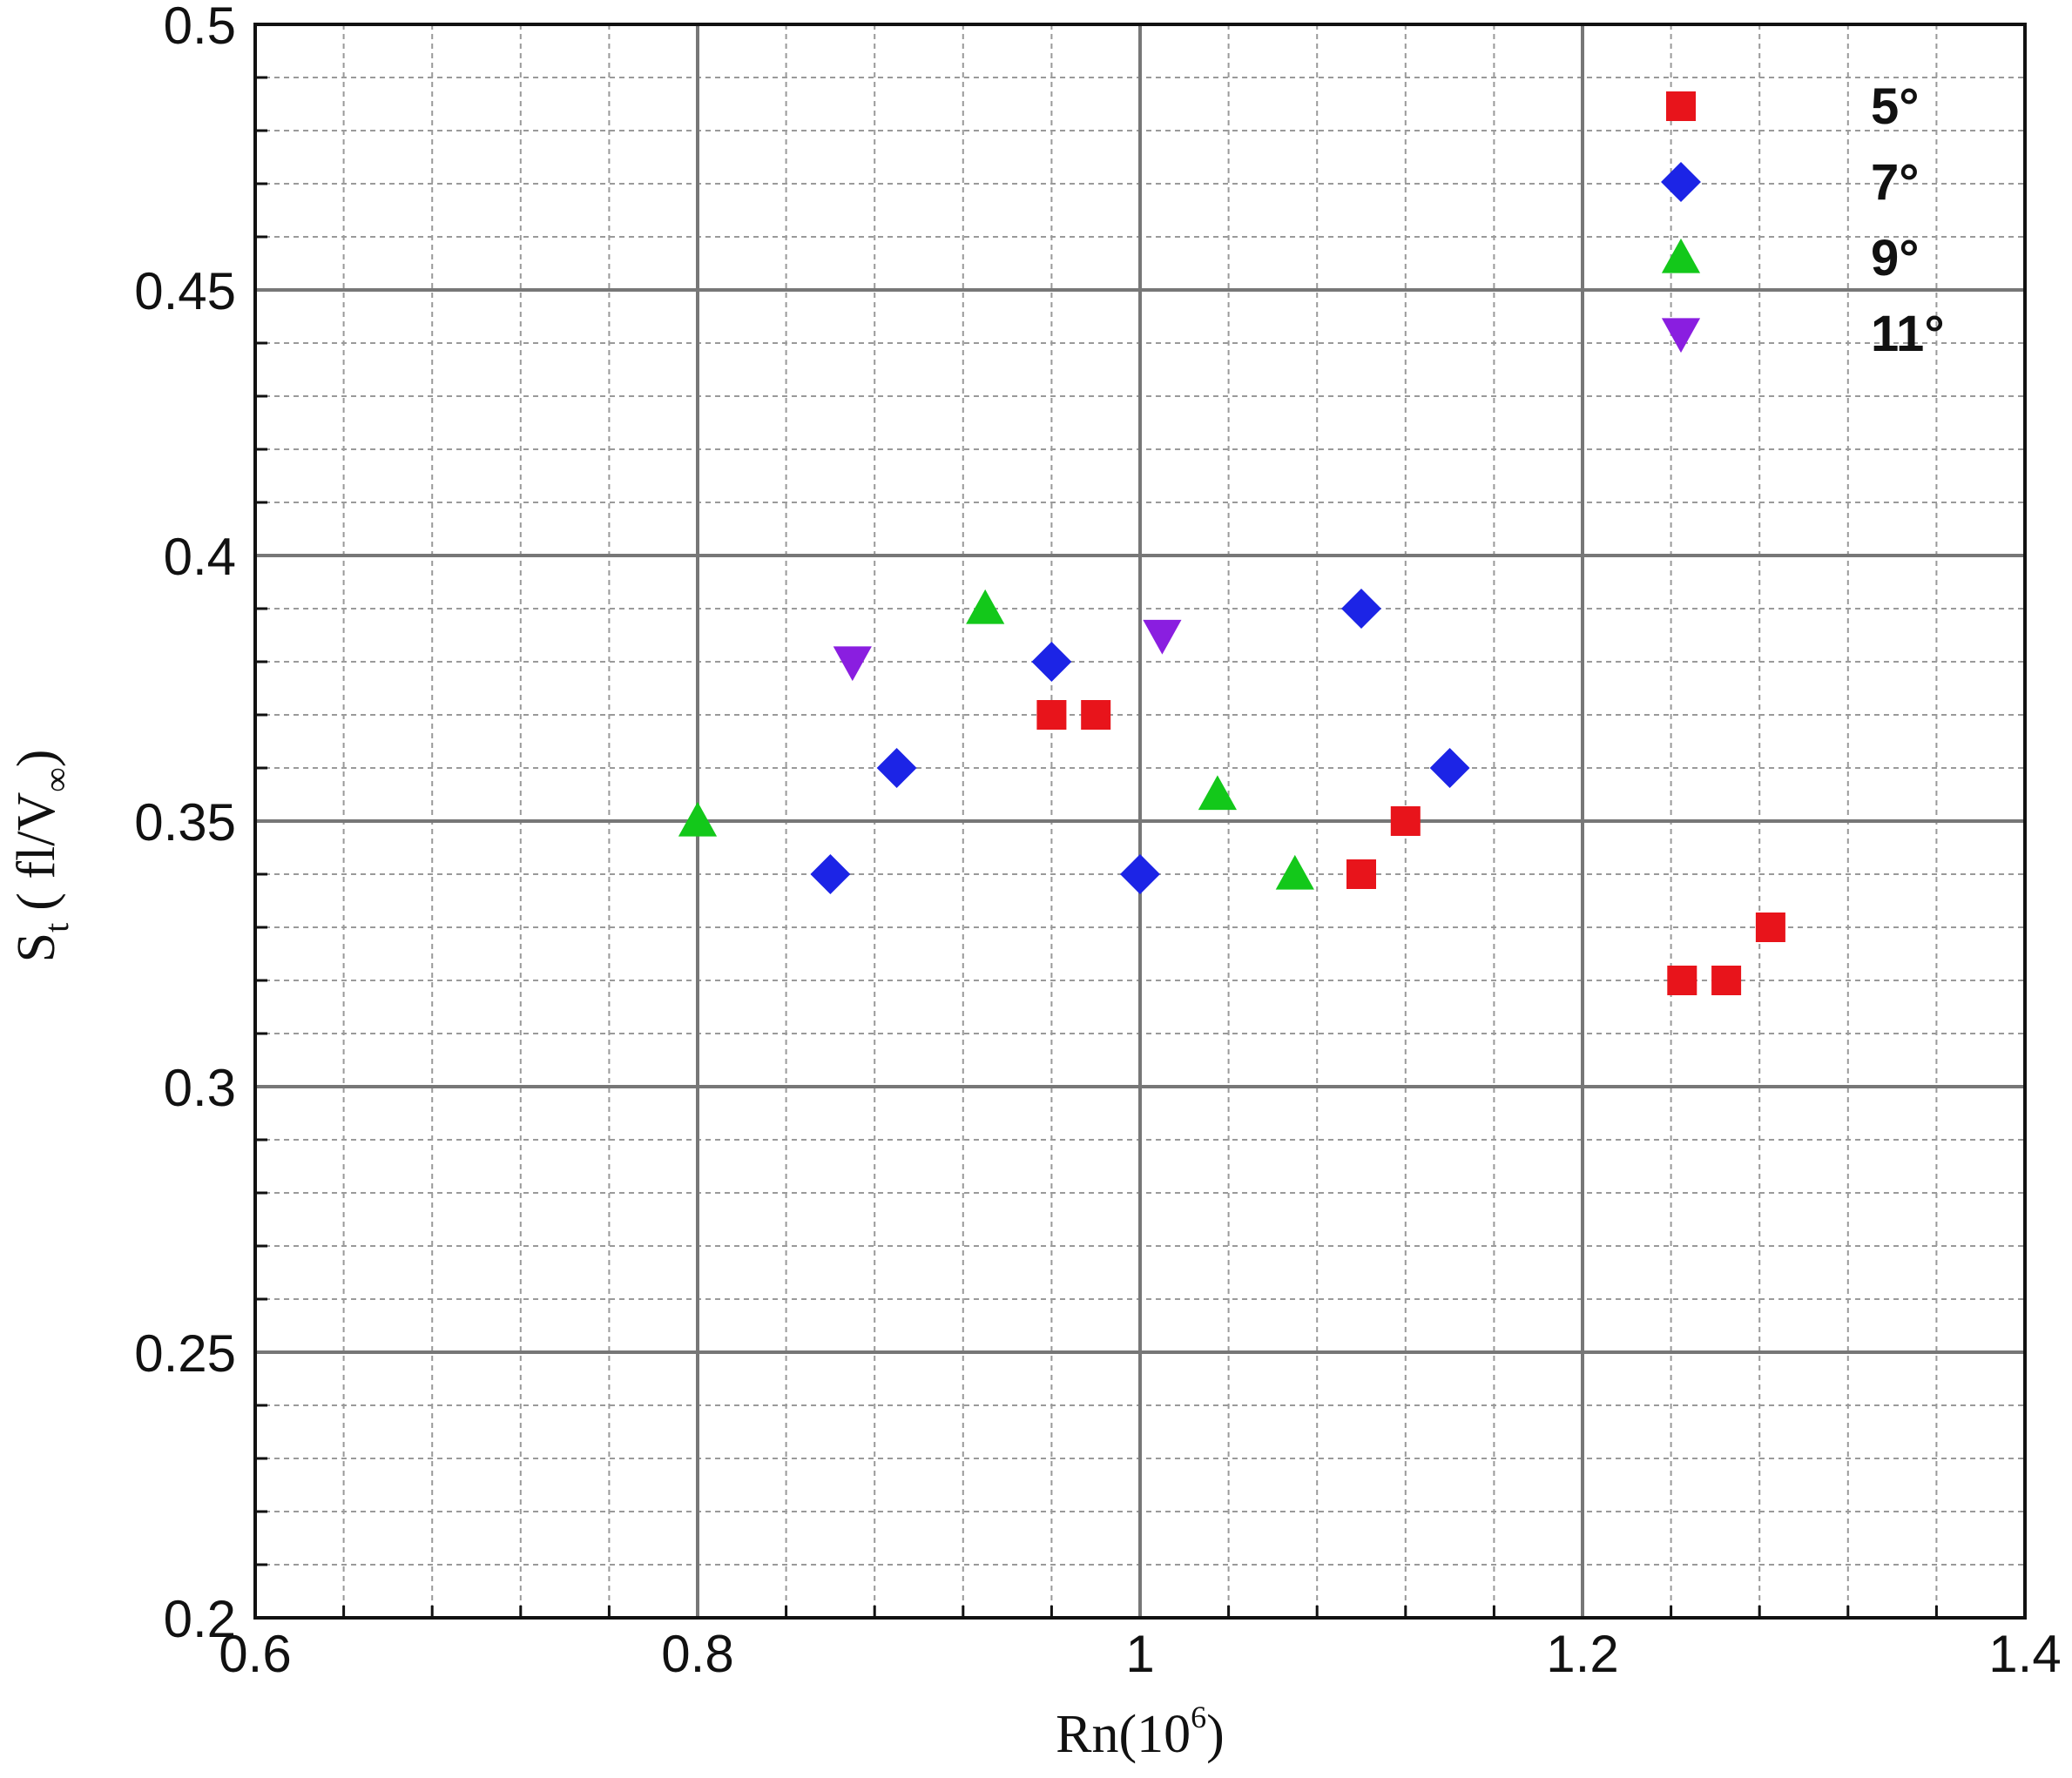 This screenshot has width=2072, height=1778. I want to click on x-tick-label: 1.4, so click(2024, 1654).